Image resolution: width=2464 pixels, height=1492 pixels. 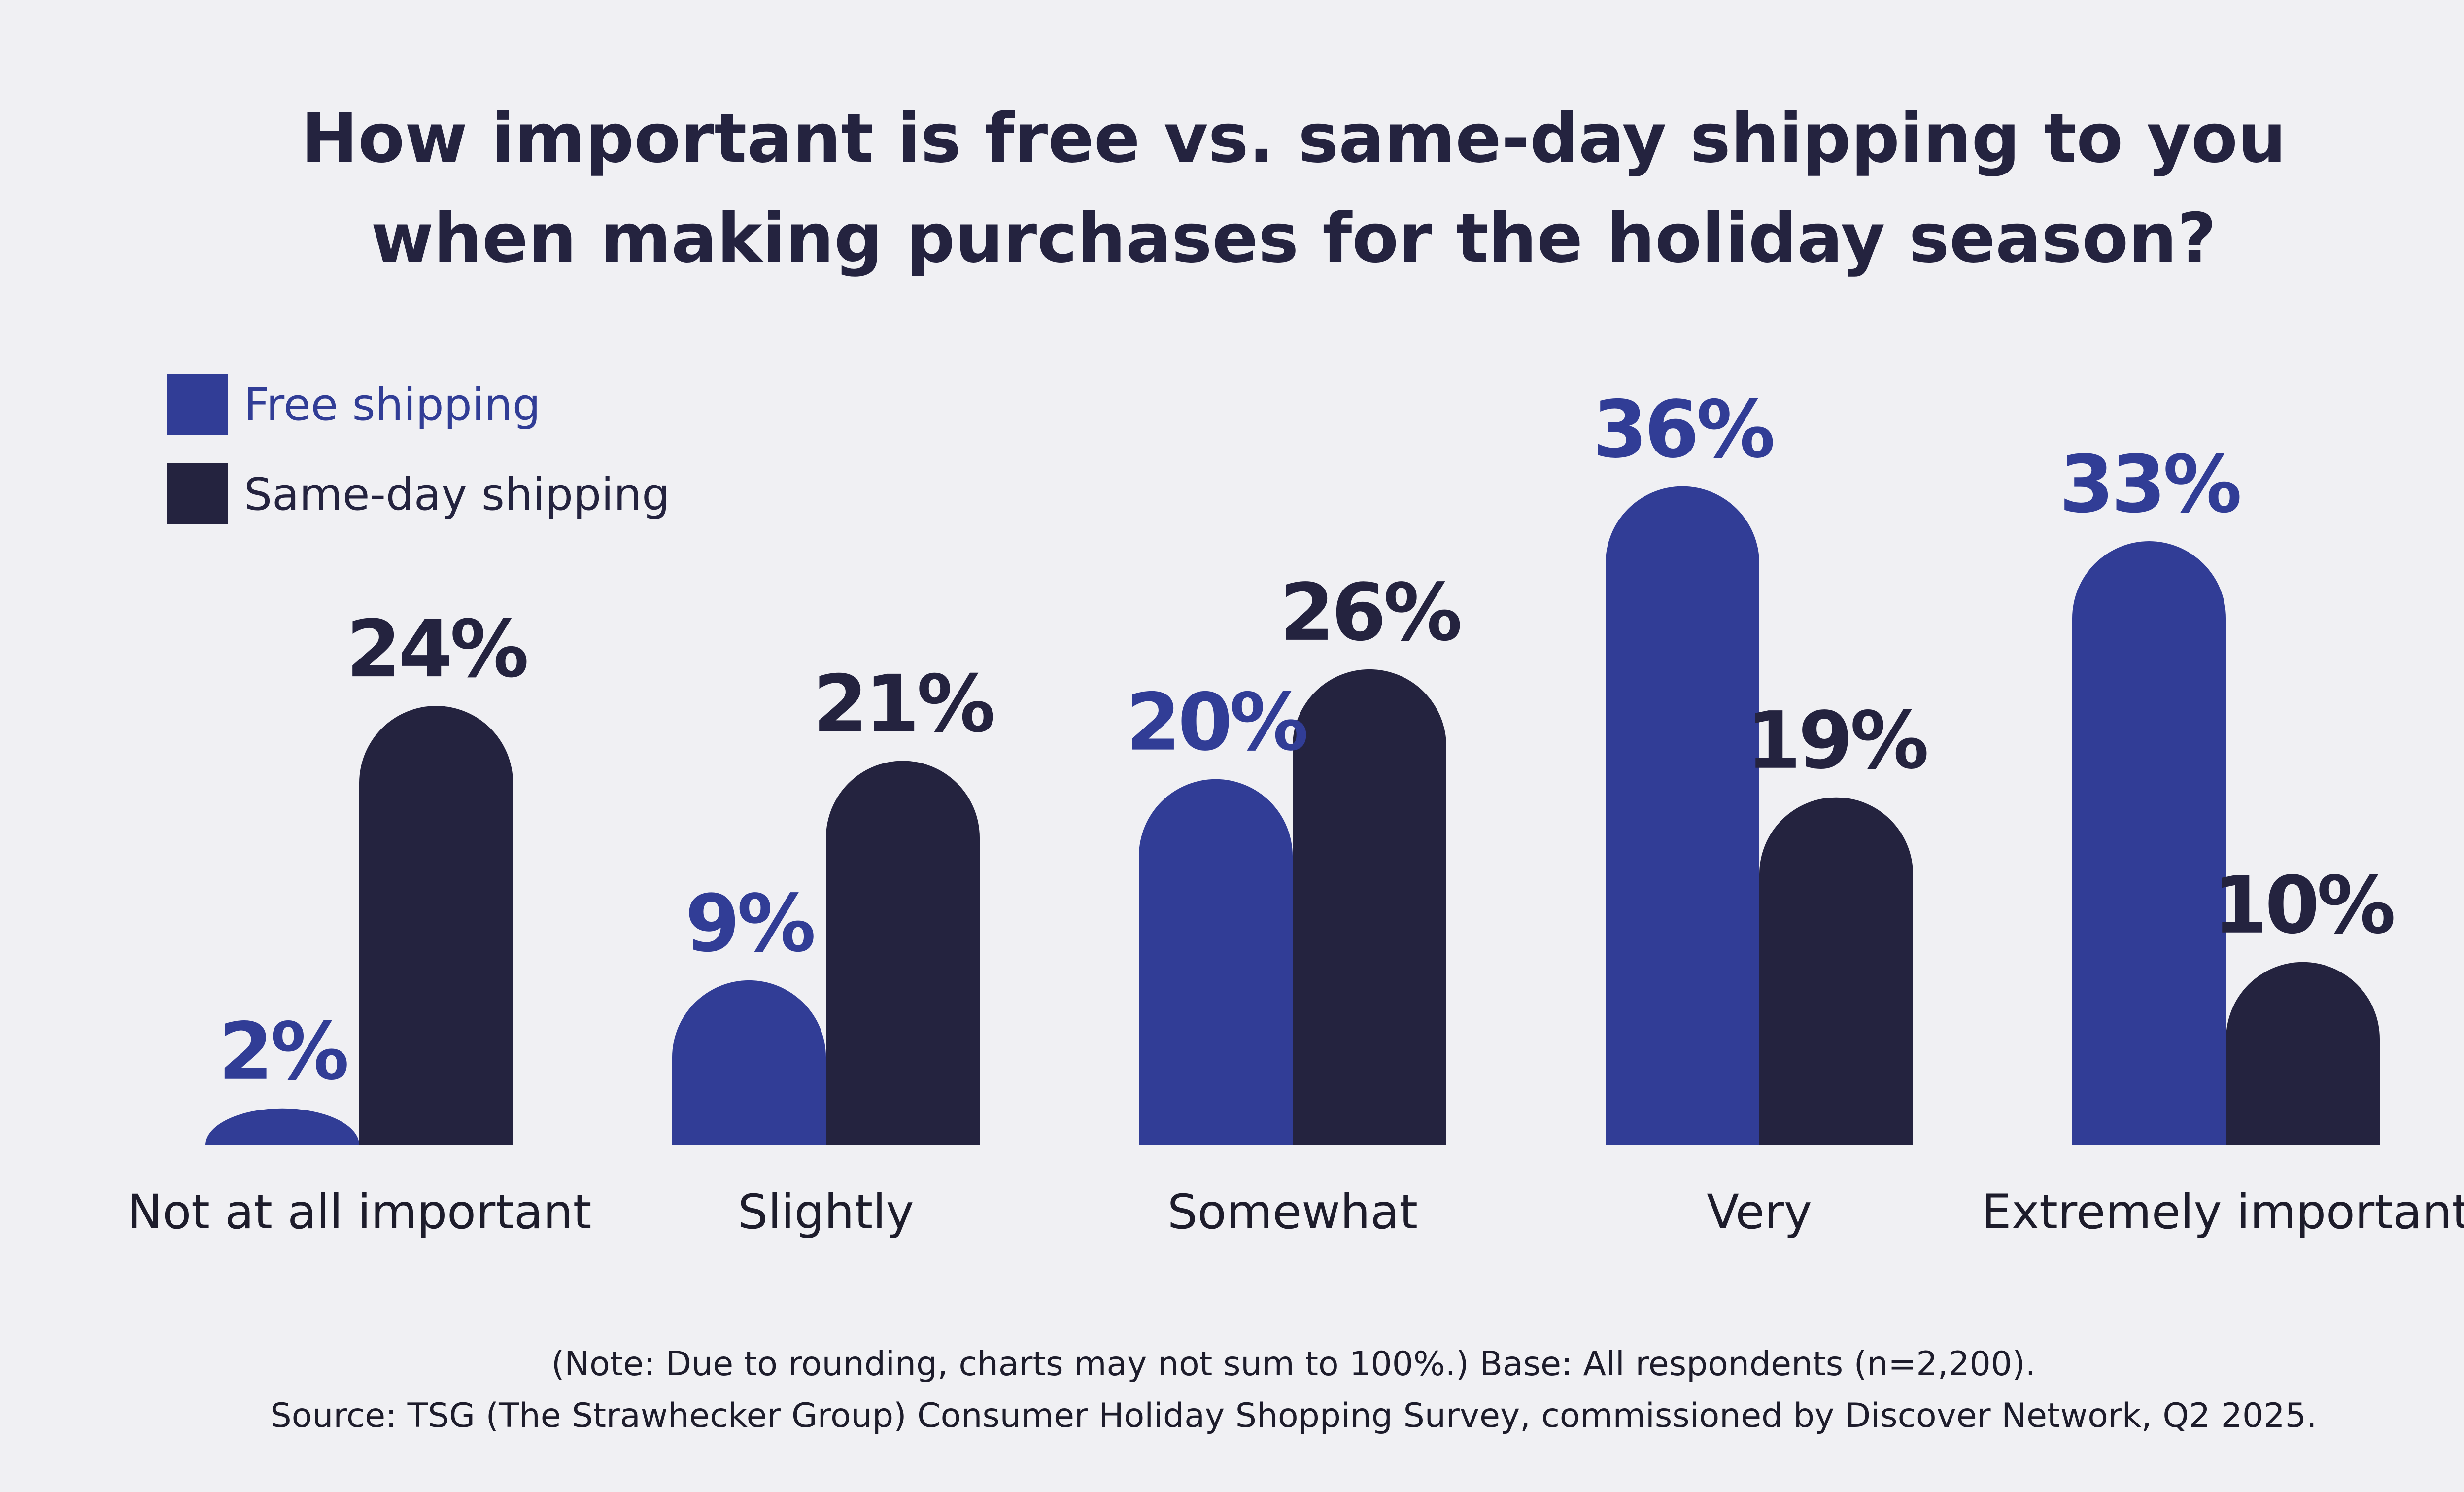 What do you see at coordinates (749, 1062) in the screenshot?
I see `bar-free-shipping-slightly` at bounding box center [749, 1062].